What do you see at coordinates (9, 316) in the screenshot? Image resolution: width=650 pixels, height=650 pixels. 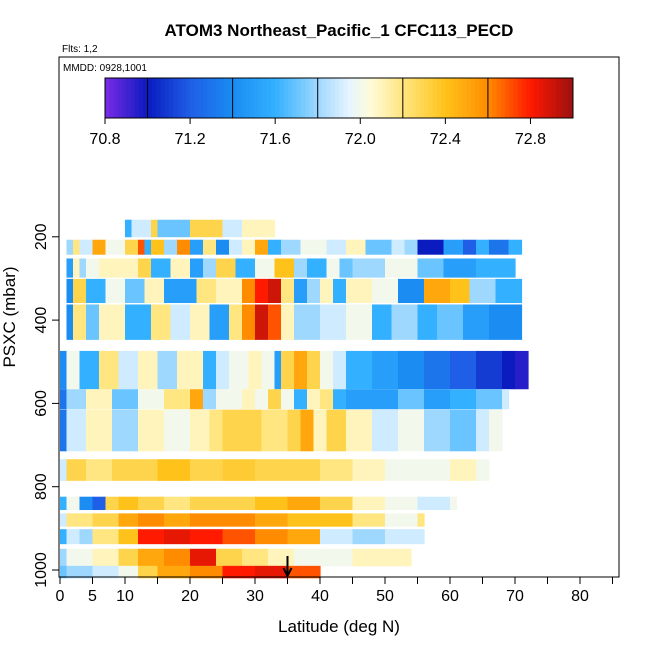 I see `y-axis-label: PSXC (mbar)` at bounding box center [9, 316].